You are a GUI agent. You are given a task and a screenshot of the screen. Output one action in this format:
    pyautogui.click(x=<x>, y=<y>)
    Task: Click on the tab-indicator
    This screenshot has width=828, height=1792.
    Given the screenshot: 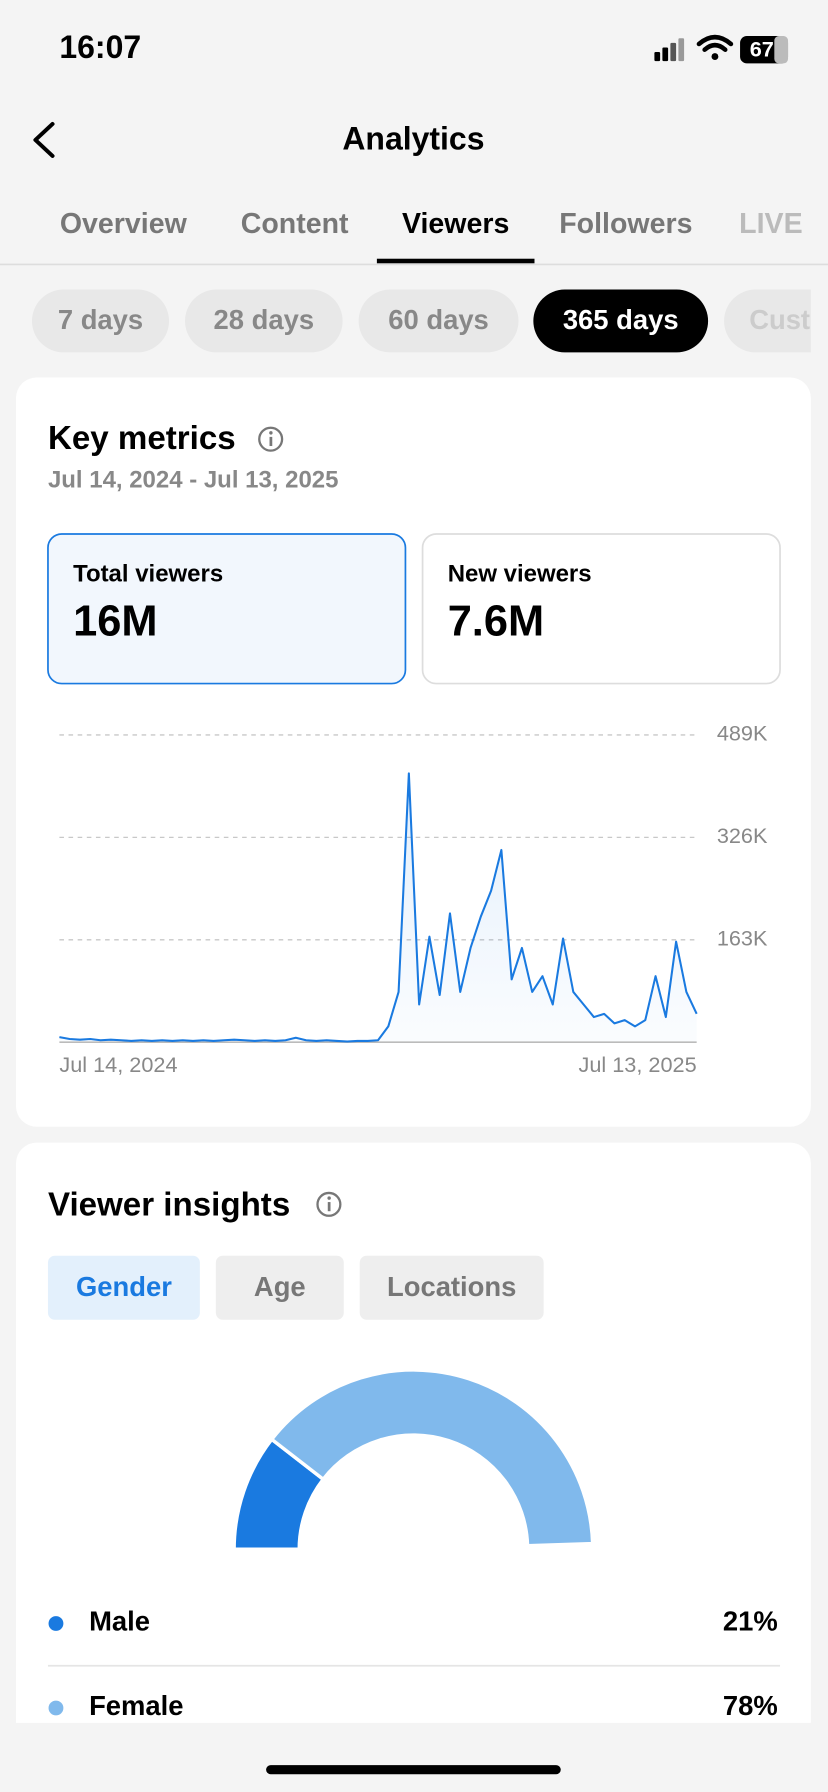 What is the action you would take?
    pyautogui.click(x=455, y=261)
    